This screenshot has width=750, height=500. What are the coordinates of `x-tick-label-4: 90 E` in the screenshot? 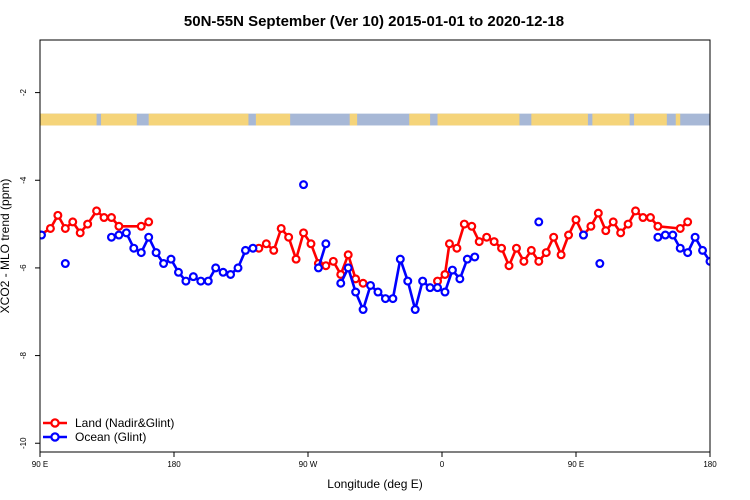 It's located at (576, 464).